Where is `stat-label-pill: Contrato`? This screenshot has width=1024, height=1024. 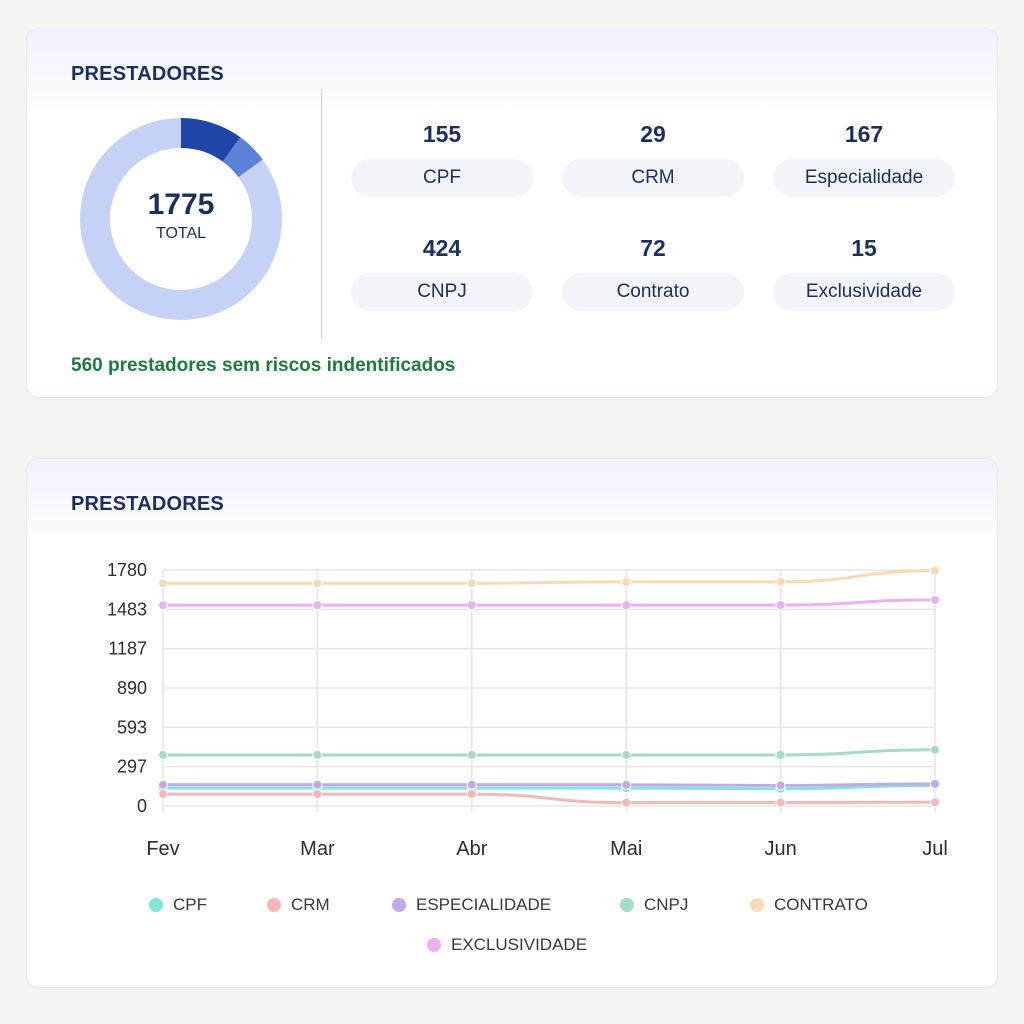
stat-label-pill: Contrato is located at coordinates (653, 292).